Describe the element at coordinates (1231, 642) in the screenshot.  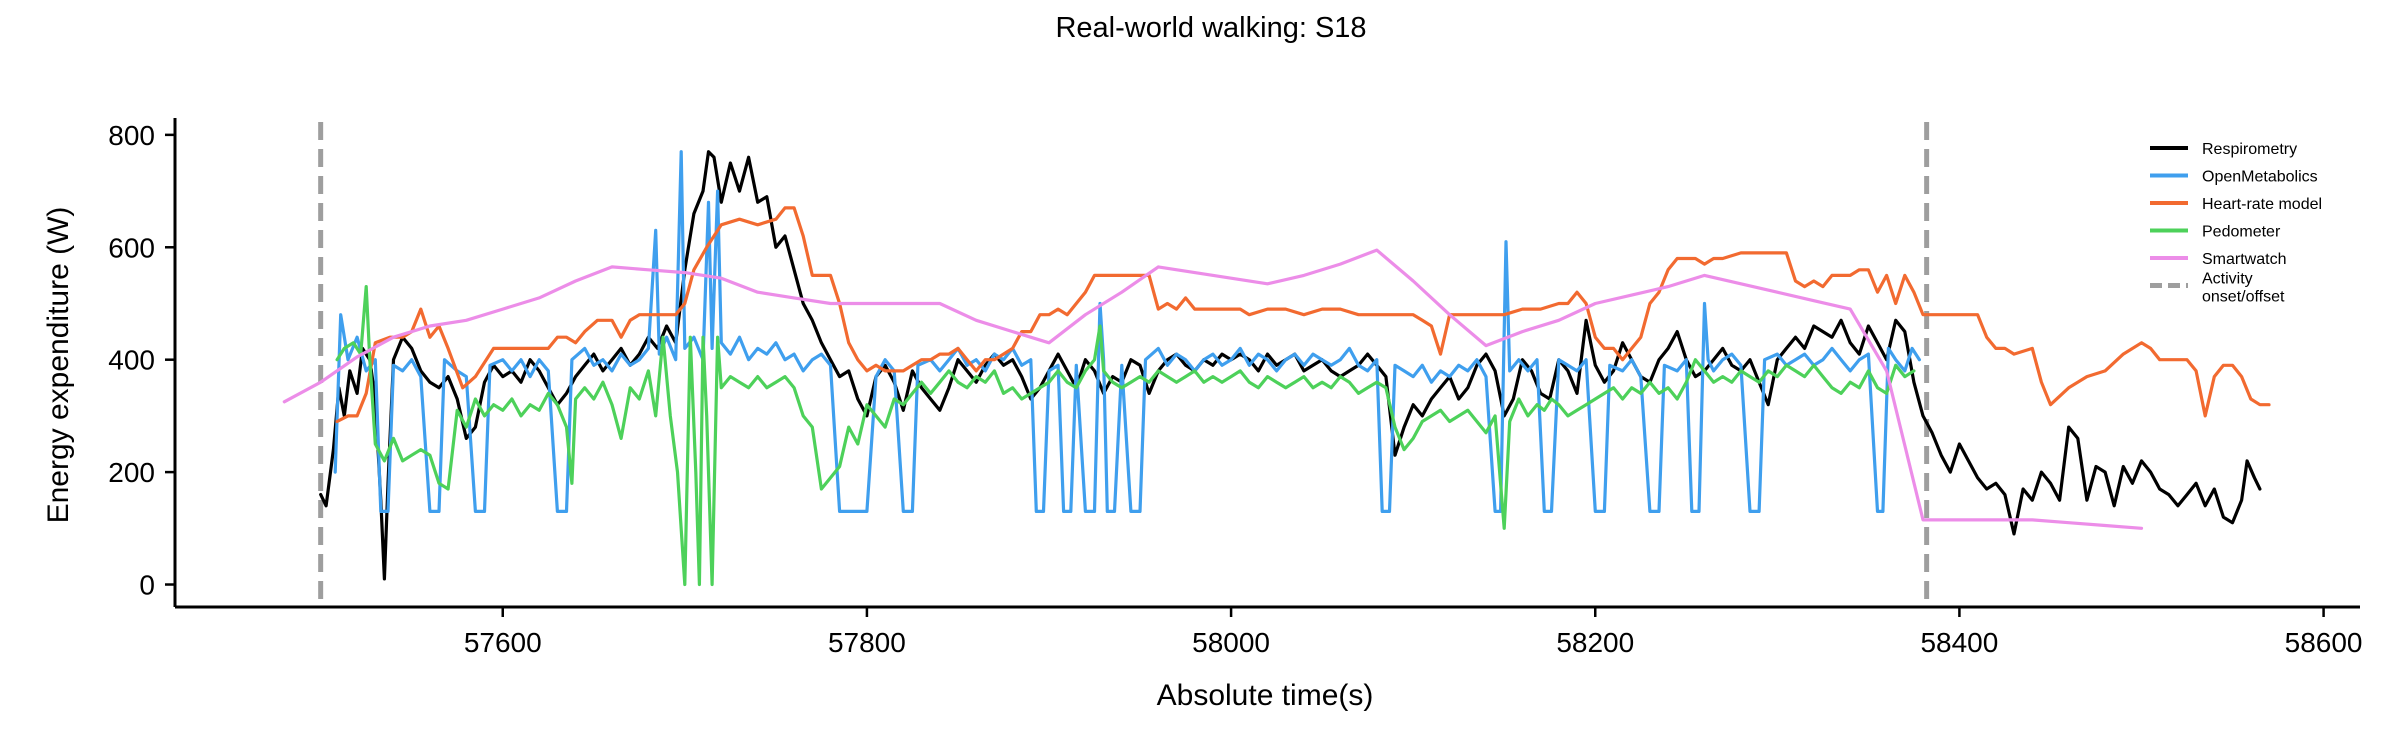
I see `x-tick-label: 58000` at that location.